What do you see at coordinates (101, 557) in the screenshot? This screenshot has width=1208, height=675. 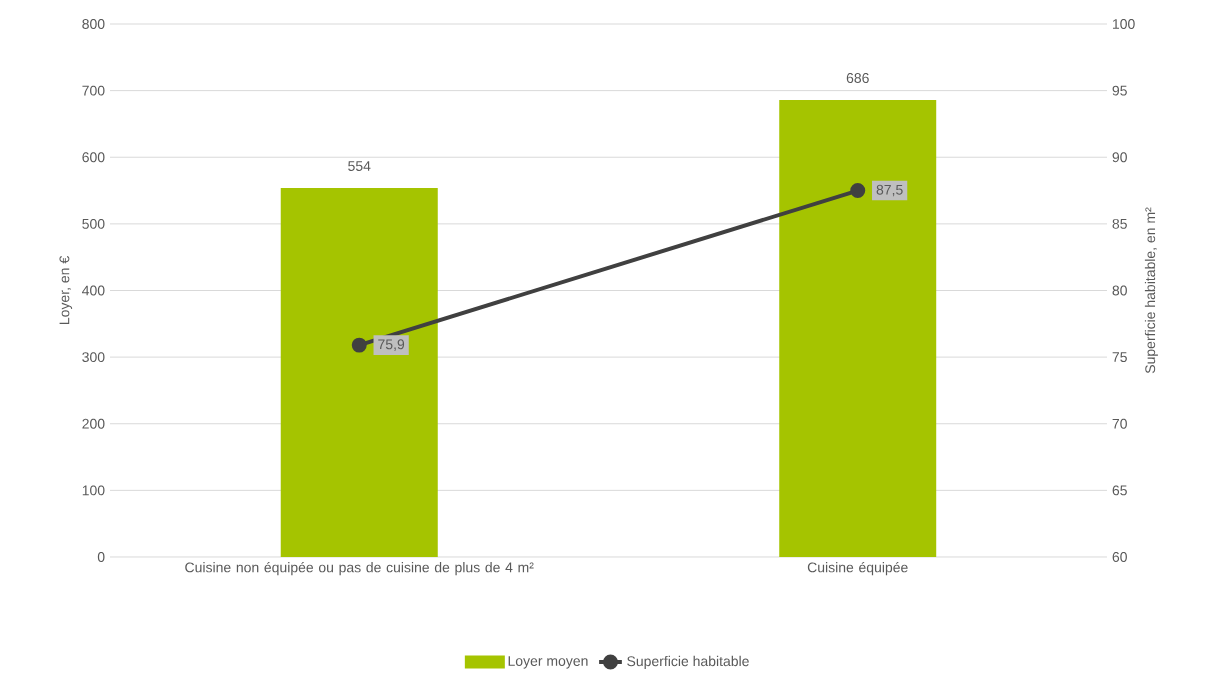 I see `y-tick-label: 0` at bounding box center [101, 557].